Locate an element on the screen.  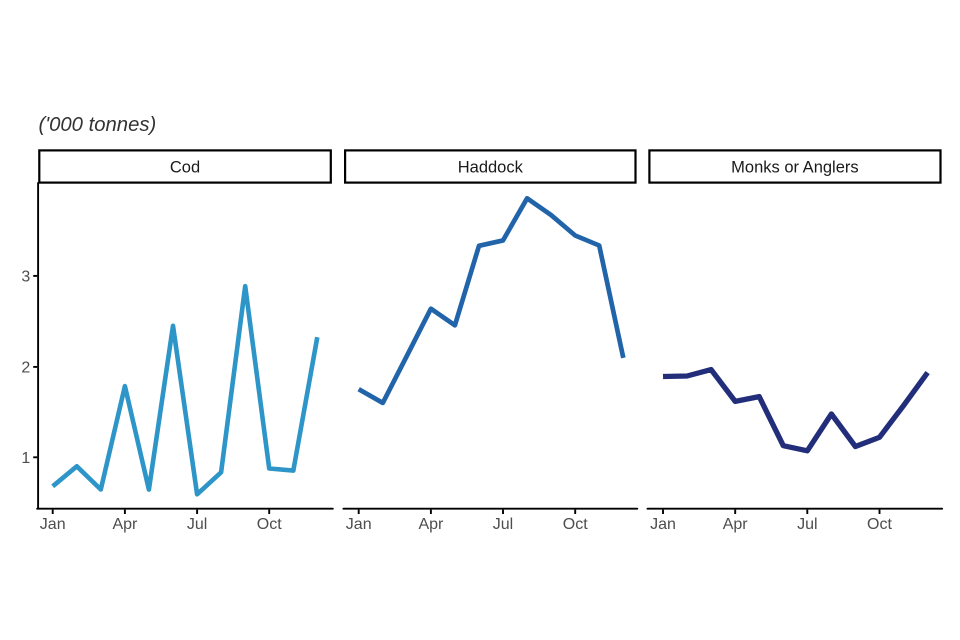
svg-text: 2 is located at coordinates (25, 368).